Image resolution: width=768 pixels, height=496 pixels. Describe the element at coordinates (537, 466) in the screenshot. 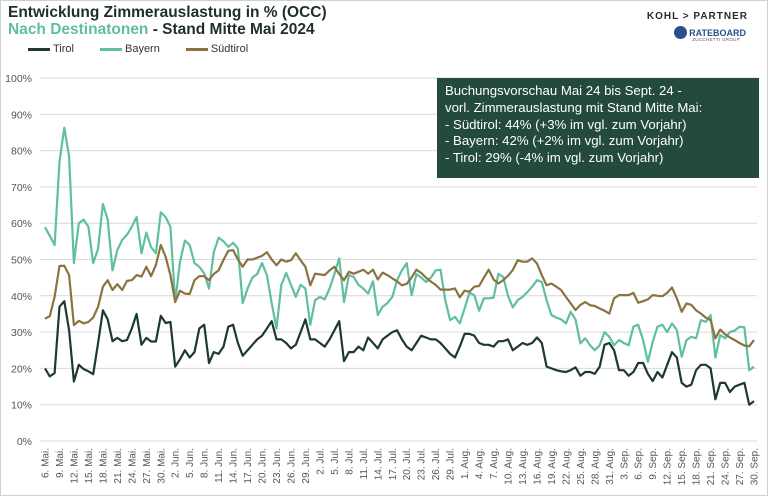

I see `x-tick-label: 16. Aug.` at that location.